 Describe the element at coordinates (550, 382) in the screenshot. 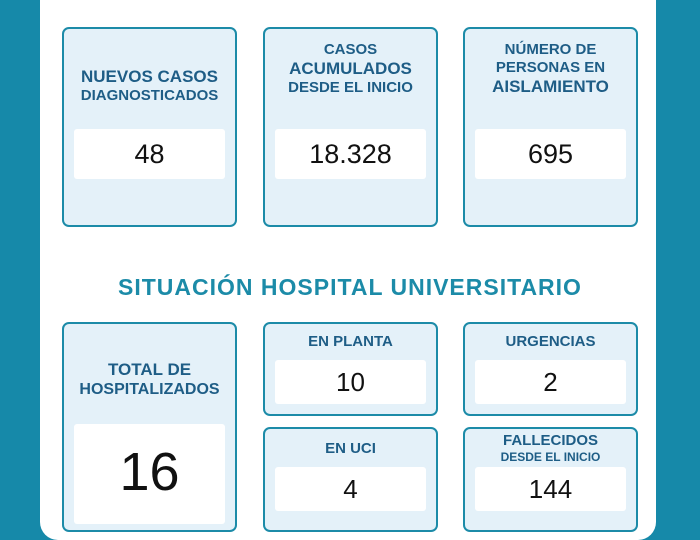

I see `value-urgencias: 2` at that location.